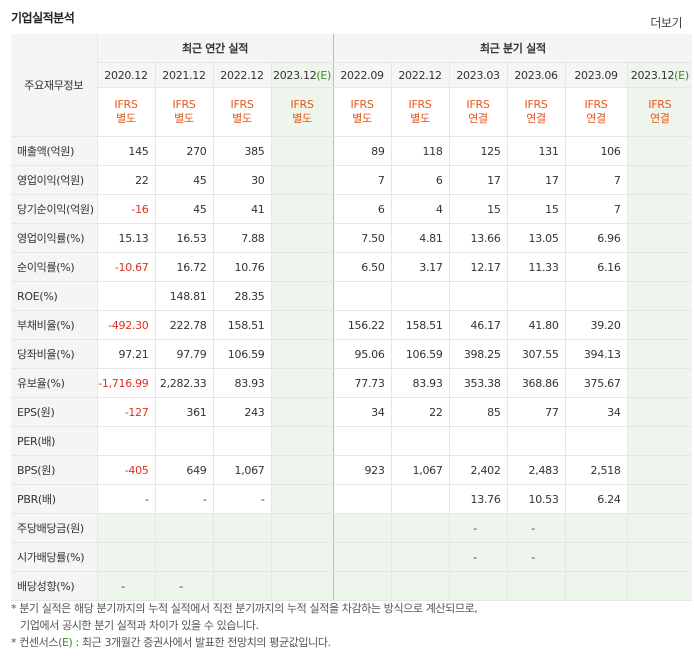 The image size is (694, 656). I want to click on period-header: 2022.12, so click(420, 75).